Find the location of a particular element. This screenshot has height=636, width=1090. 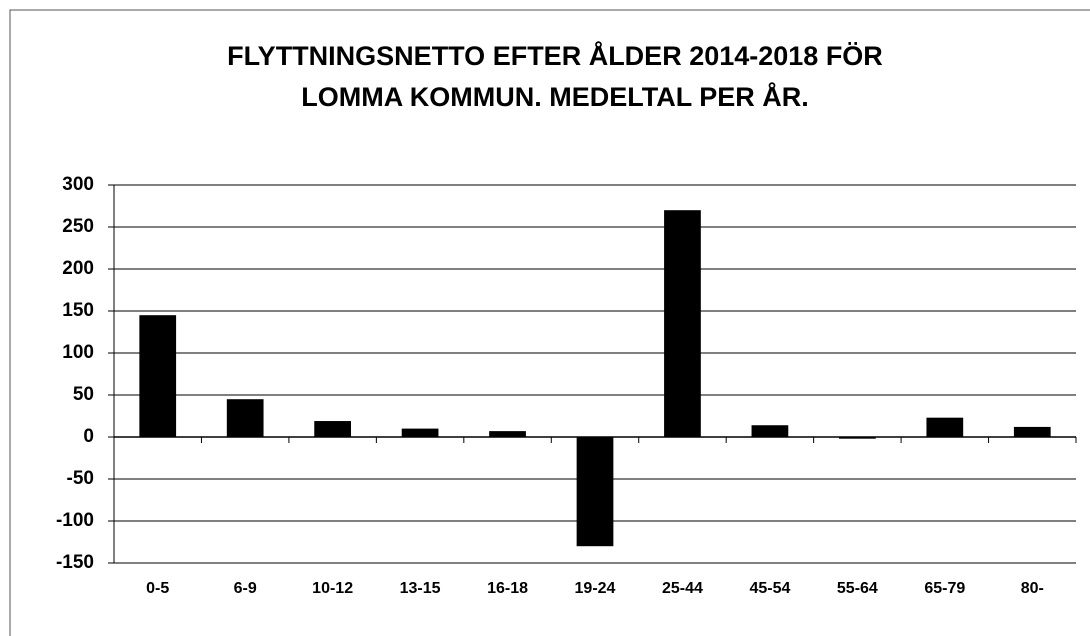

y-tick-label: 50 is located at coordinates (83, 394).